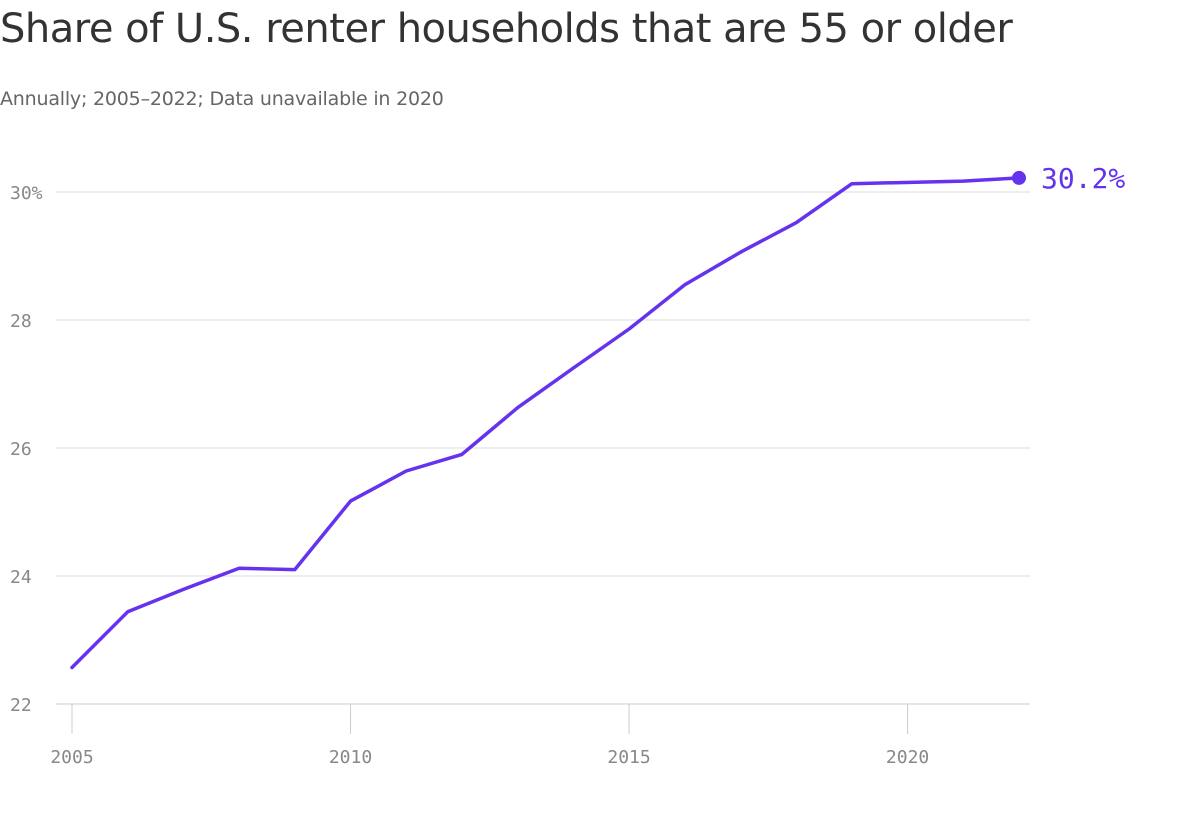 The image size is (1204, 816). Describe the element at coordinates (71, 757) in the screenshot. I see `x-tick-label: 2005` at that location.